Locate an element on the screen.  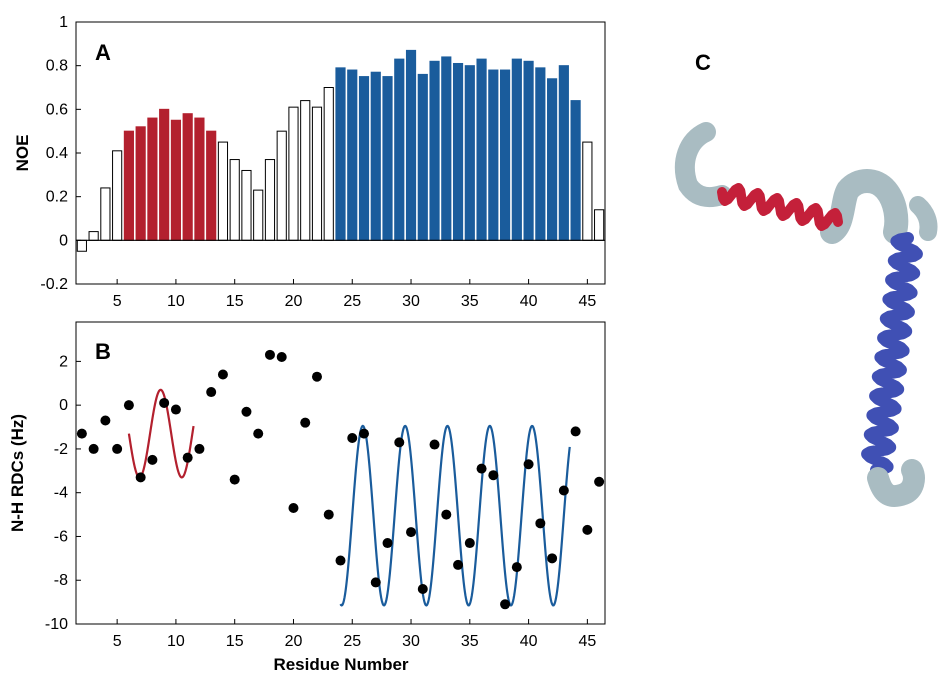
x-ticks-a: 5 10 15 20 25 30 35 40 45 is located at coordinates (354, 294).